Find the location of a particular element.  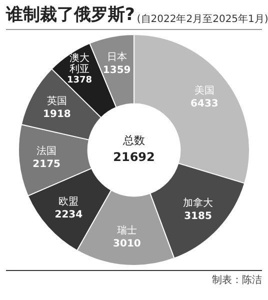

data-label: 1918 is located at coordinates (57, 114).